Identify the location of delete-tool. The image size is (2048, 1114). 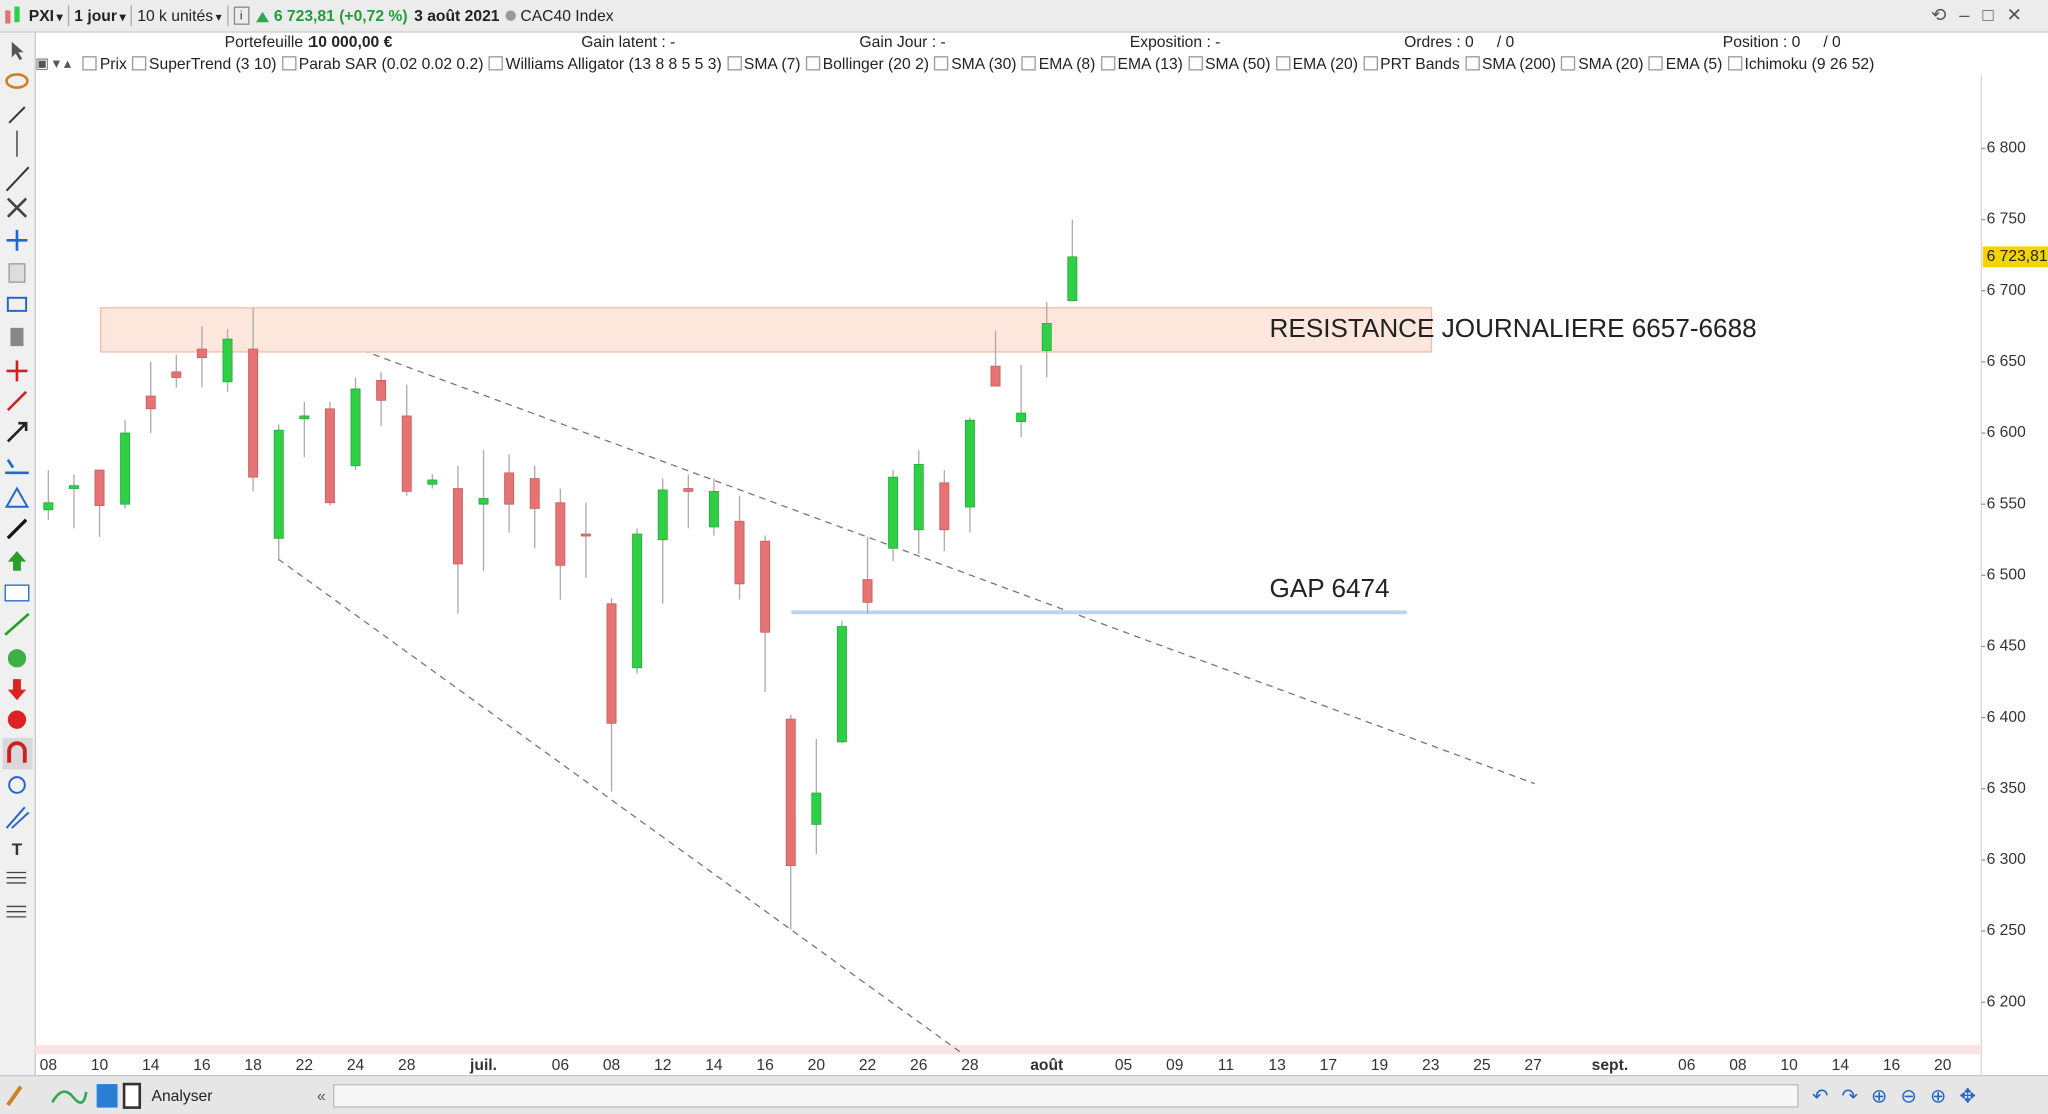
(17, 337).